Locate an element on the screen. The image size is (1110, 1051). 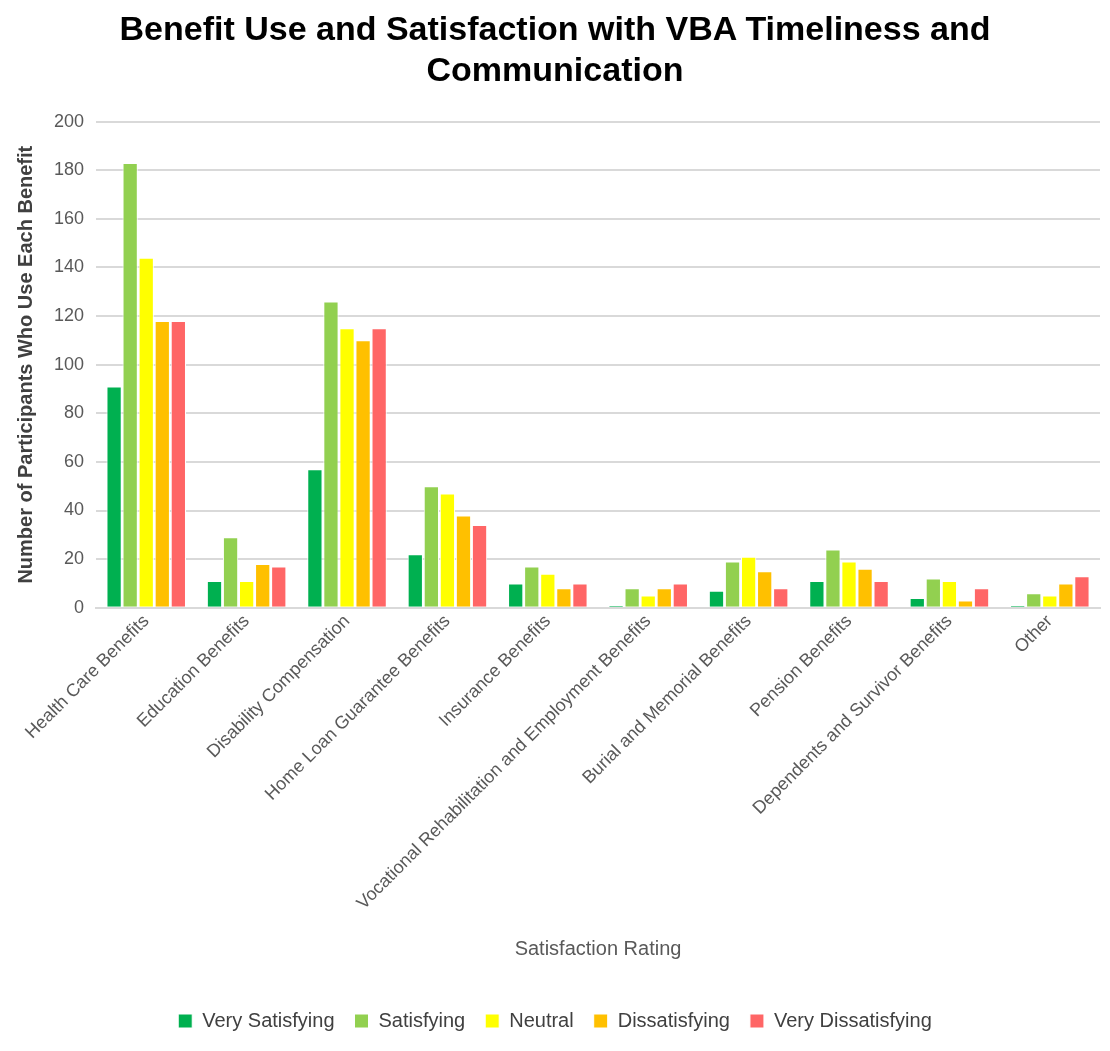
y-tick-label: 80 is located at coordinates (74, 412).